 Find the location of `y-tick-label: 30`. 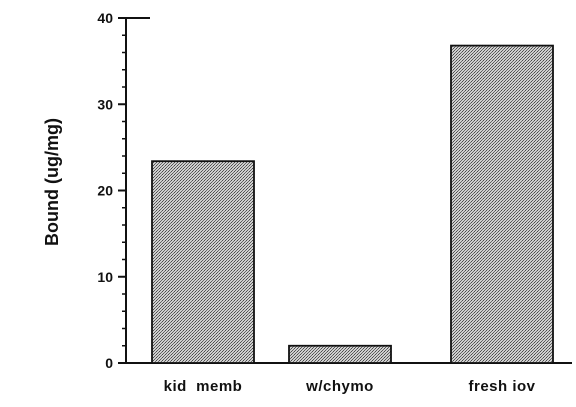

y-tick-label: 30 is located at coordinates (105, 104).